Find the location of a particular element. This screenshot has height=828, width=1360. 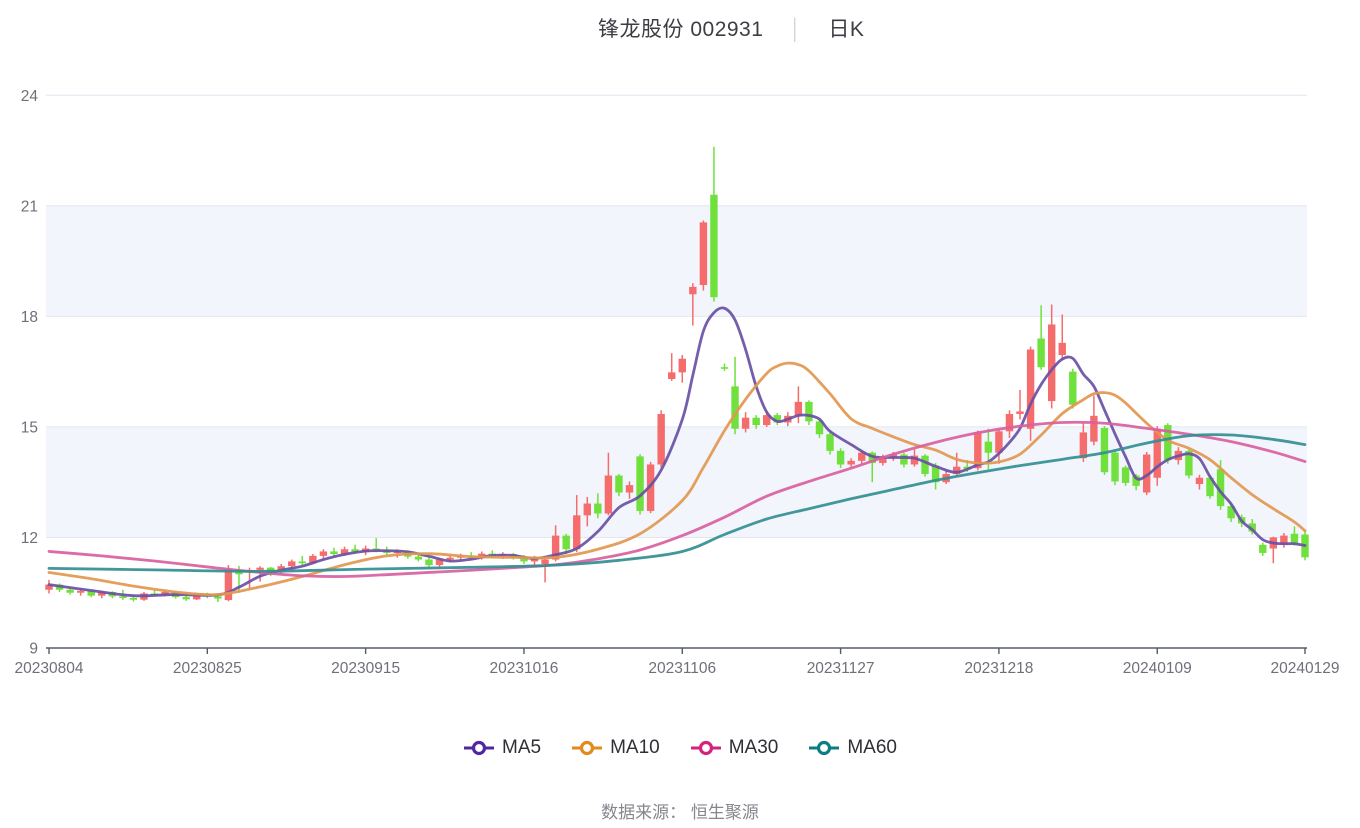

legend-item-ma10: MA10 is located at coordinates (615, 748).